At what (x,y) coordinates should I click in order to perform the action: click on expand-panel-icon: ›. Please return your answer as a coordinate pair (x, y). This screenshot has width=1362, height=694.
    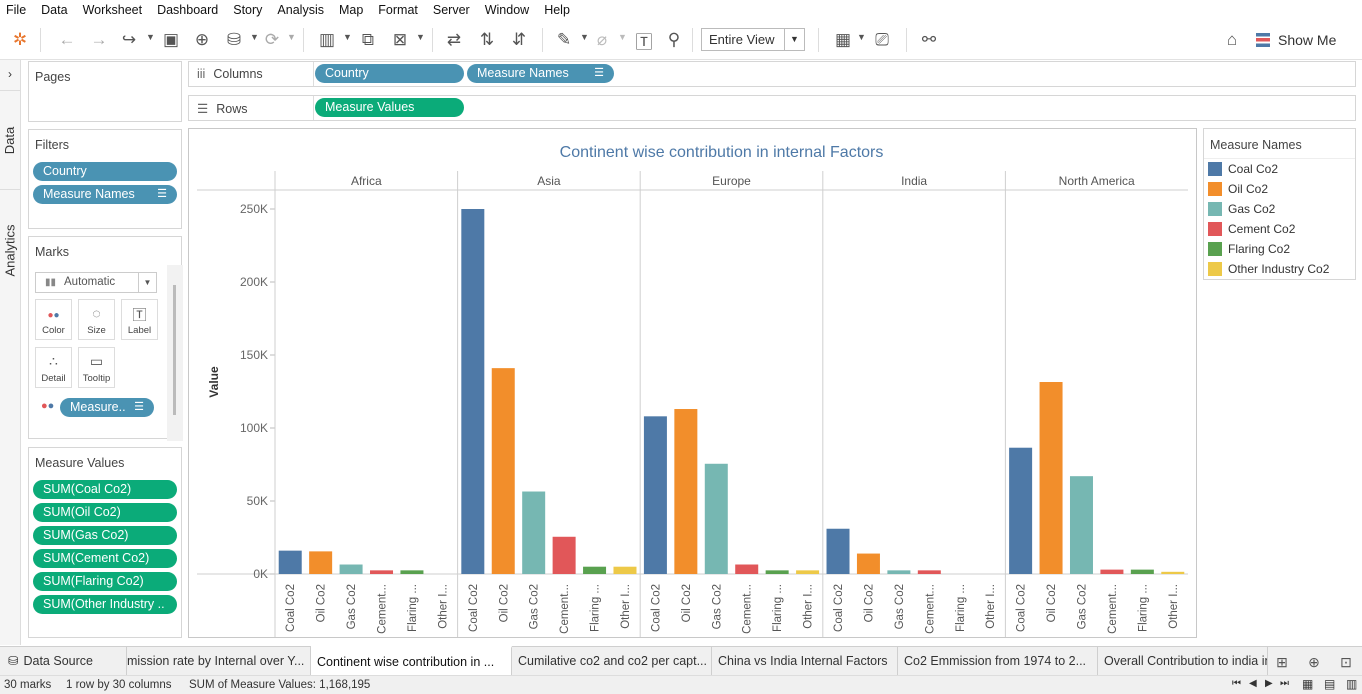
    Looking at the image, I should click on (10, 74).